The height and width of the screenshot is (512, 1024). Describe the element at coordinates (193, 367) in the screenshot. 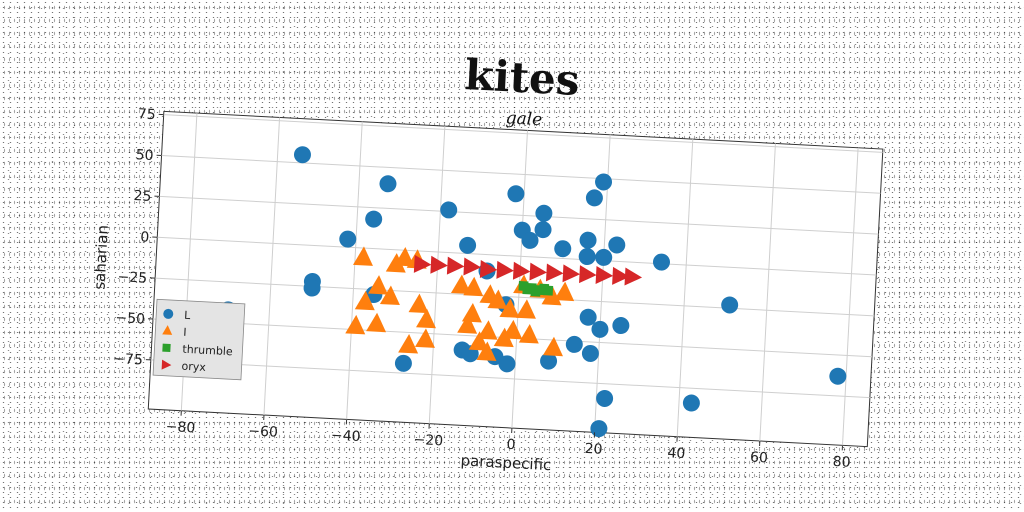

I see `legend-label: oryx` at that location.